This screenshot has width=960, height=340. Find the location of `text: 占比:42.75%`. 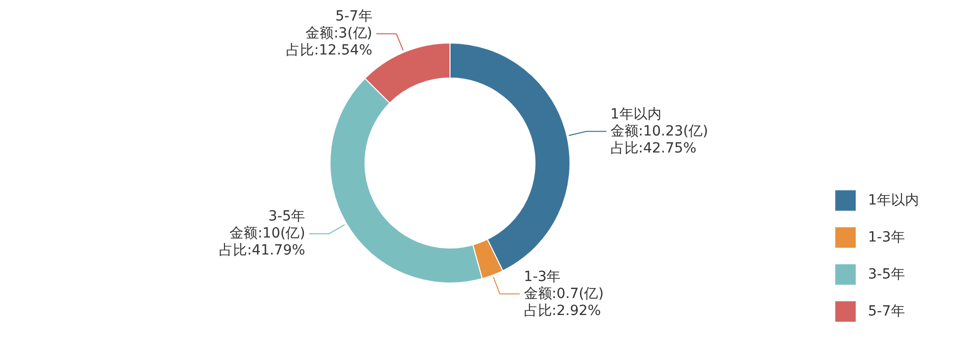

text: 占比:42.75% is located at coordinates (653, 148).